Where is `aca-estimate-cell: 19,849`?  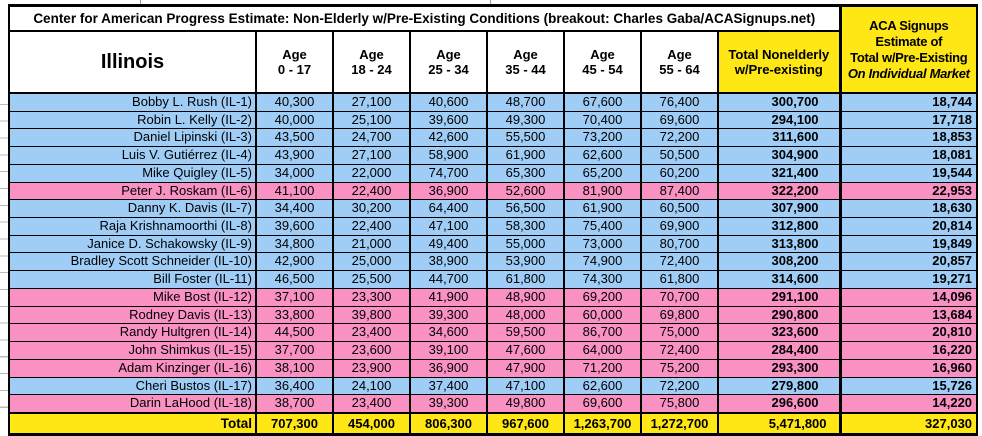
aca-estimate-cell: 19,849 is located at coordinates (908, 244).